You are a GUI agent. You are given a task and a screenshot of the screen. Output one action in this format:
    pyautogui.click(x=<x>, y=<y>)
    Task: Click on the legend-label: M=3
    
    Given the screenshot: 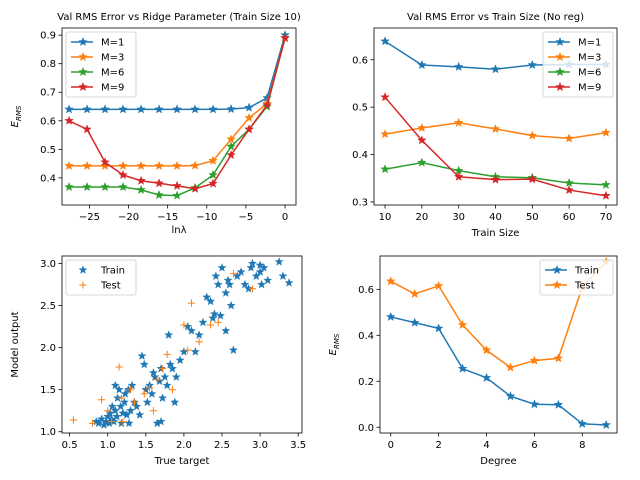 What is the action you would take?
    pyautogui.click(x=112, y=58)
    